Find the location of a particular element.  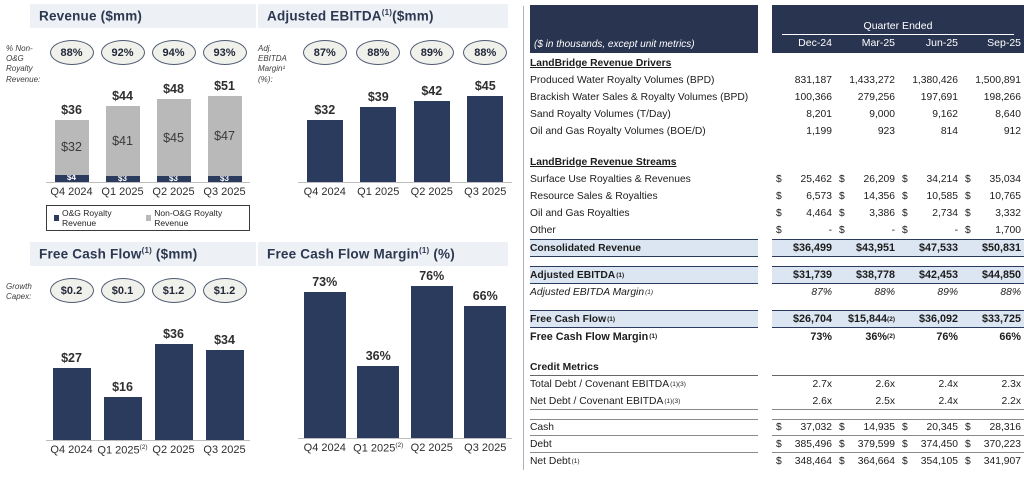

chart-title-units: ($mm) is located at coordinates (174, 254).